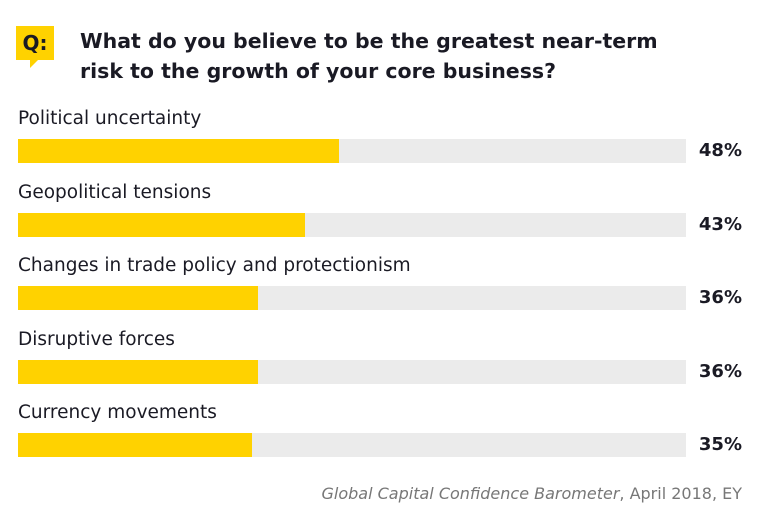 This screenshot has height=512, width=768. Describe the element at coordinates (117, 413) in the screenshot. I see `category-label: Currency movements` at that location.